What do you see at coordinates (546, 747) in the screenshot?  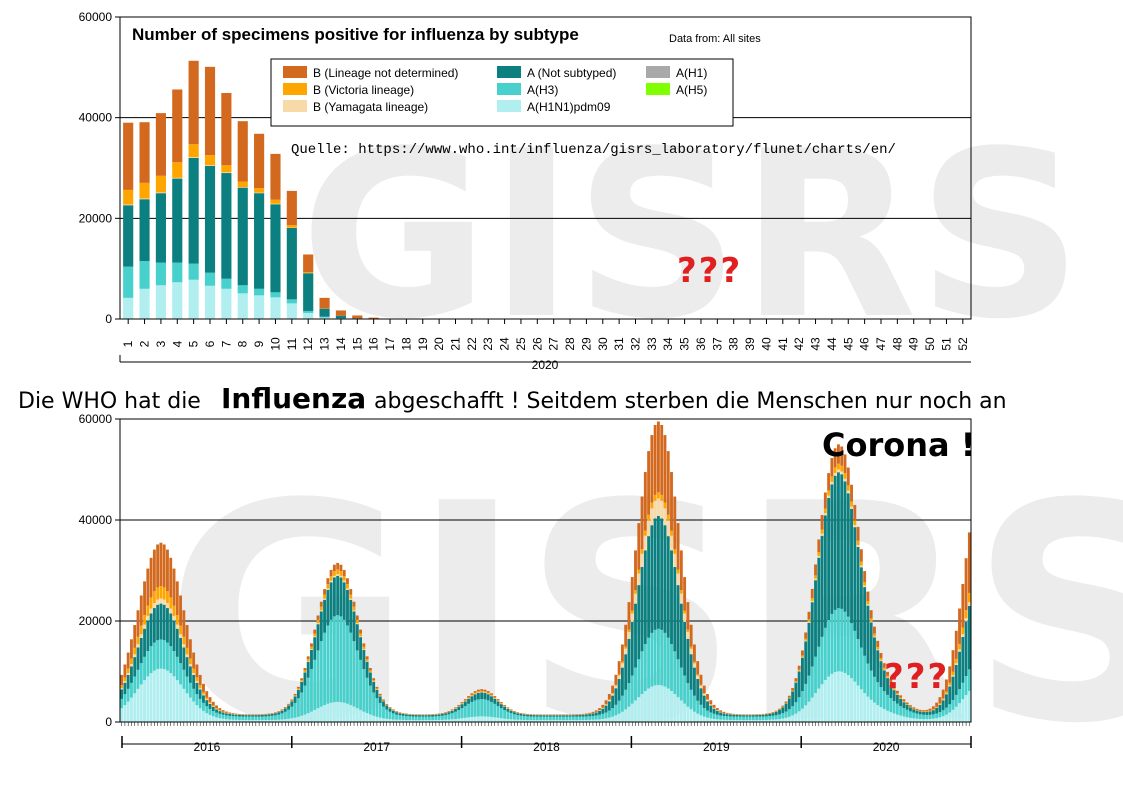 I see `bottom-year-label: 2018` at bounding box center [546, 747].